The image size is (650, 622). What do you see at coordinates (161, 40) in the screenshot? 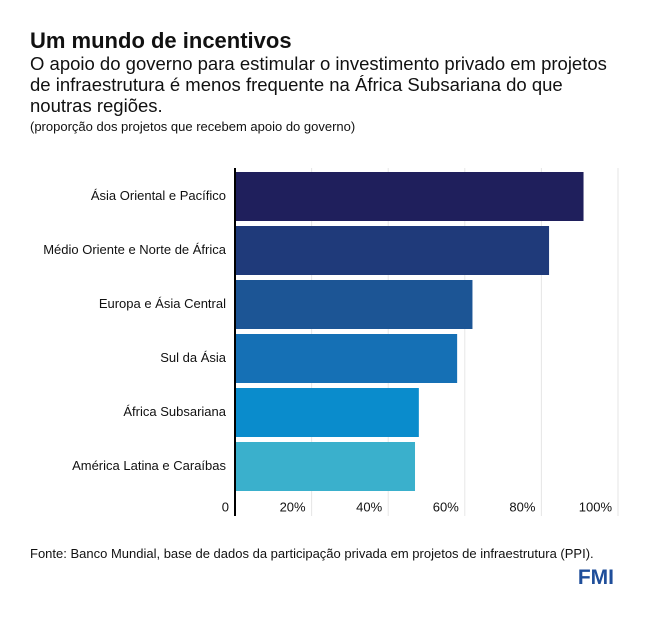
I see `chart-title: Um mundo de incentivos` at bounding box center [161, 40].